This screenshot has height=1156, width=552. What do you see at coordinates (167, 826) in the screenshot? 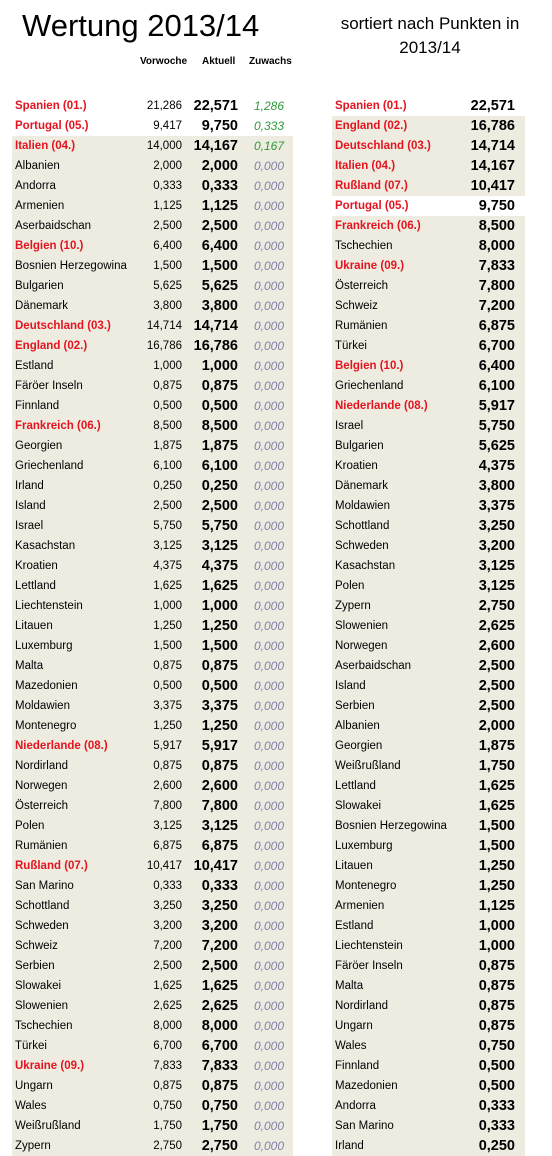
I see `previous-week-value: 3,125` at bounding box center [167, 826].